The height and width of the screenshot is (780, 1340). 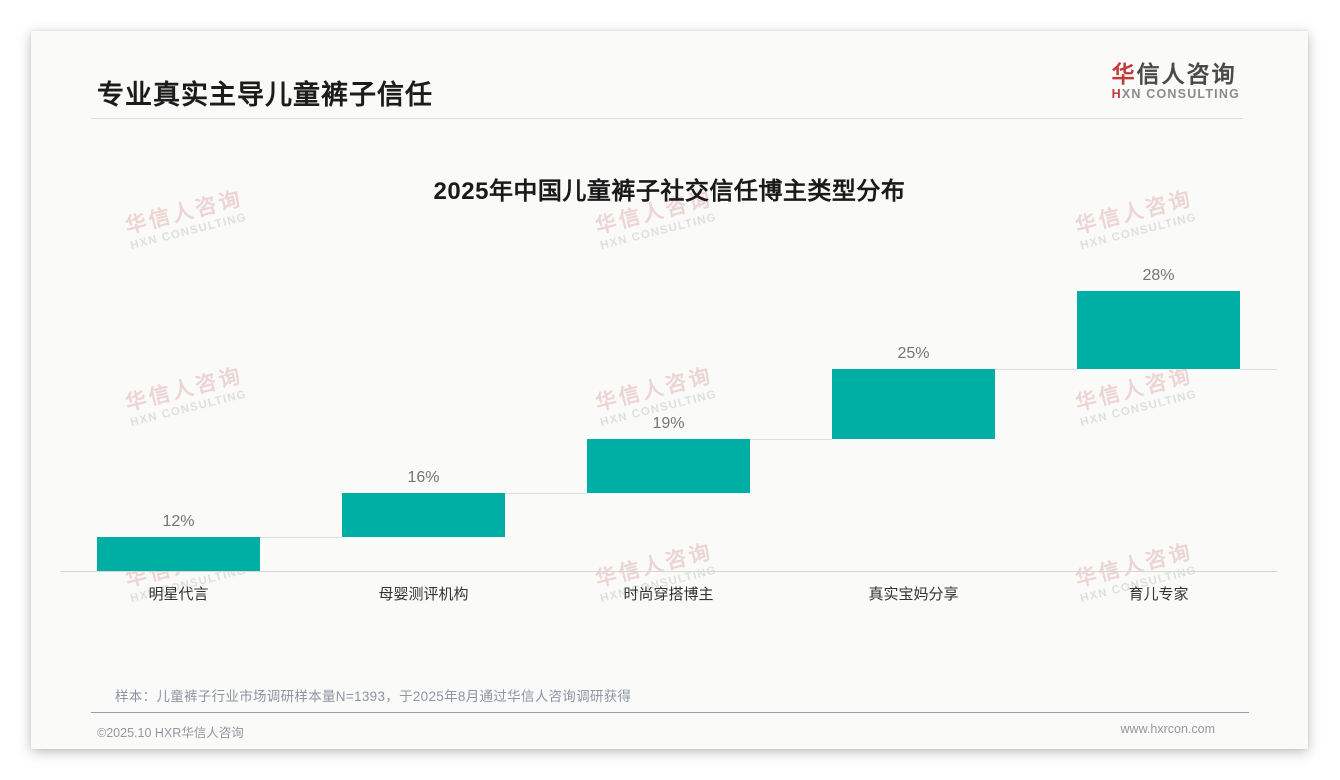 I want to click on title-divider, so click(x=667, y=118).